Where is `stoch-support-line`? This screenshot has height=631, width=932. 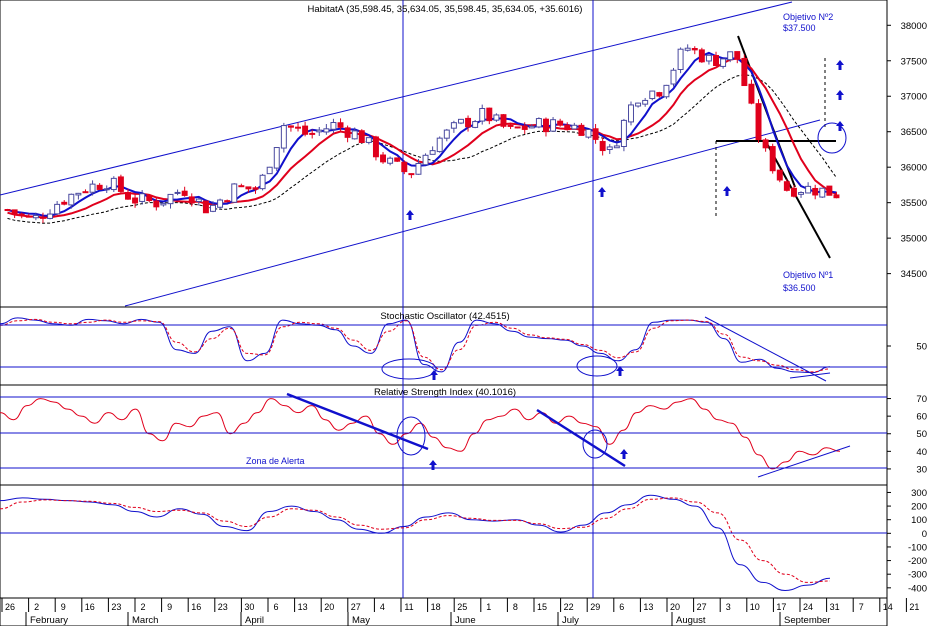
stoch-support-line is located at coordinates (810, 375).